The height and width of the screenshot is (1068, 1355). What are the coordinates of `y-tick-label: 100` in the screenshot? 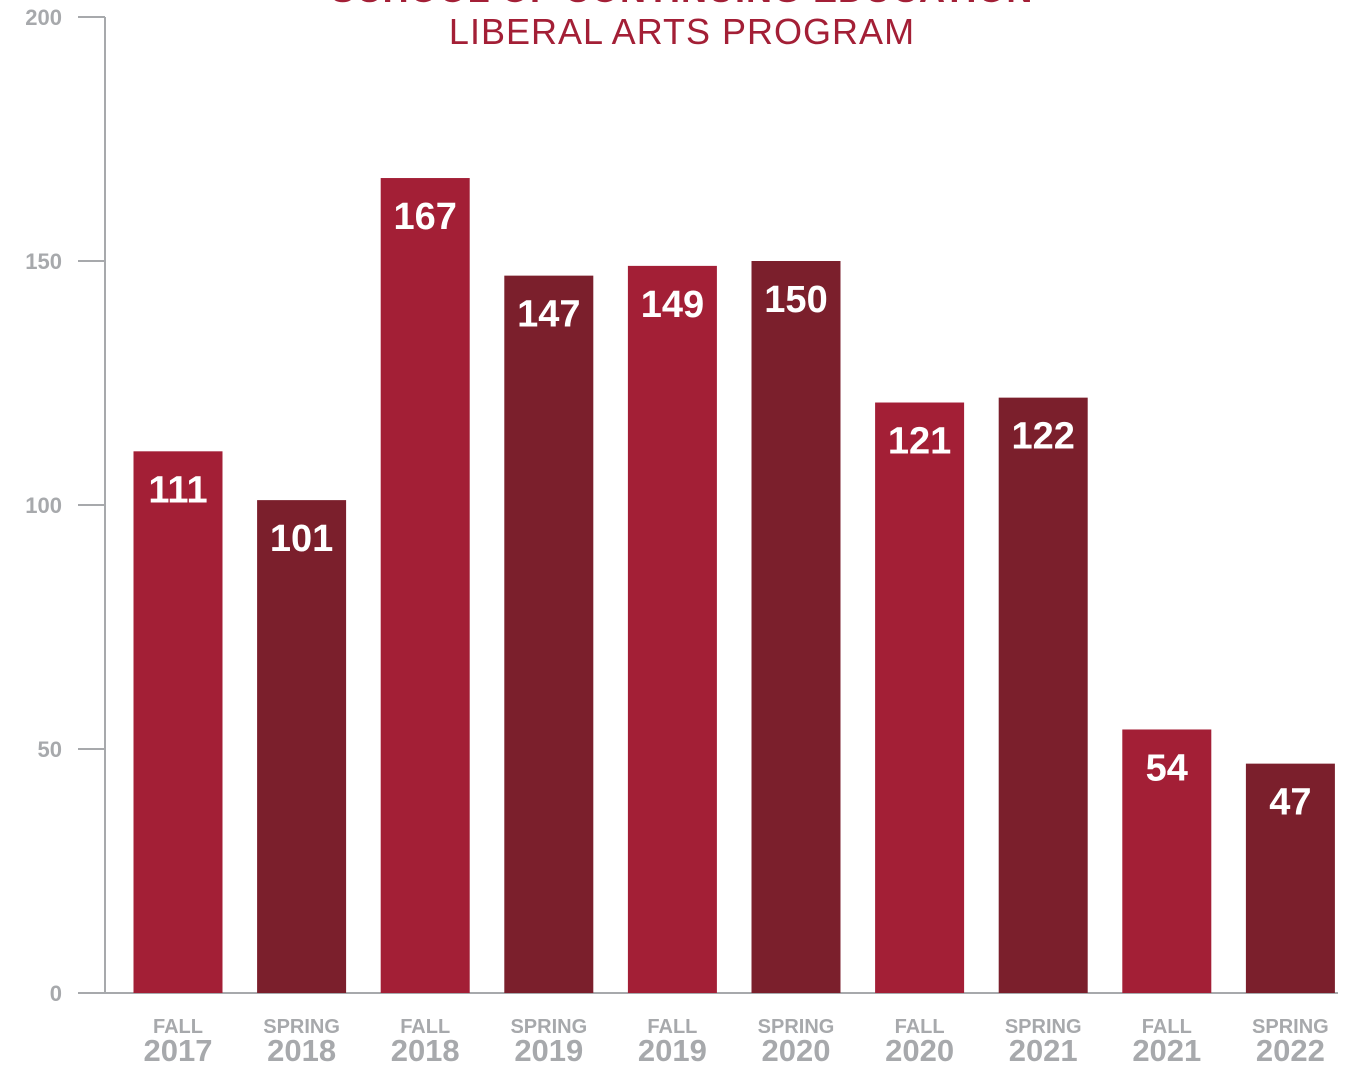 It's located at (43, 505).